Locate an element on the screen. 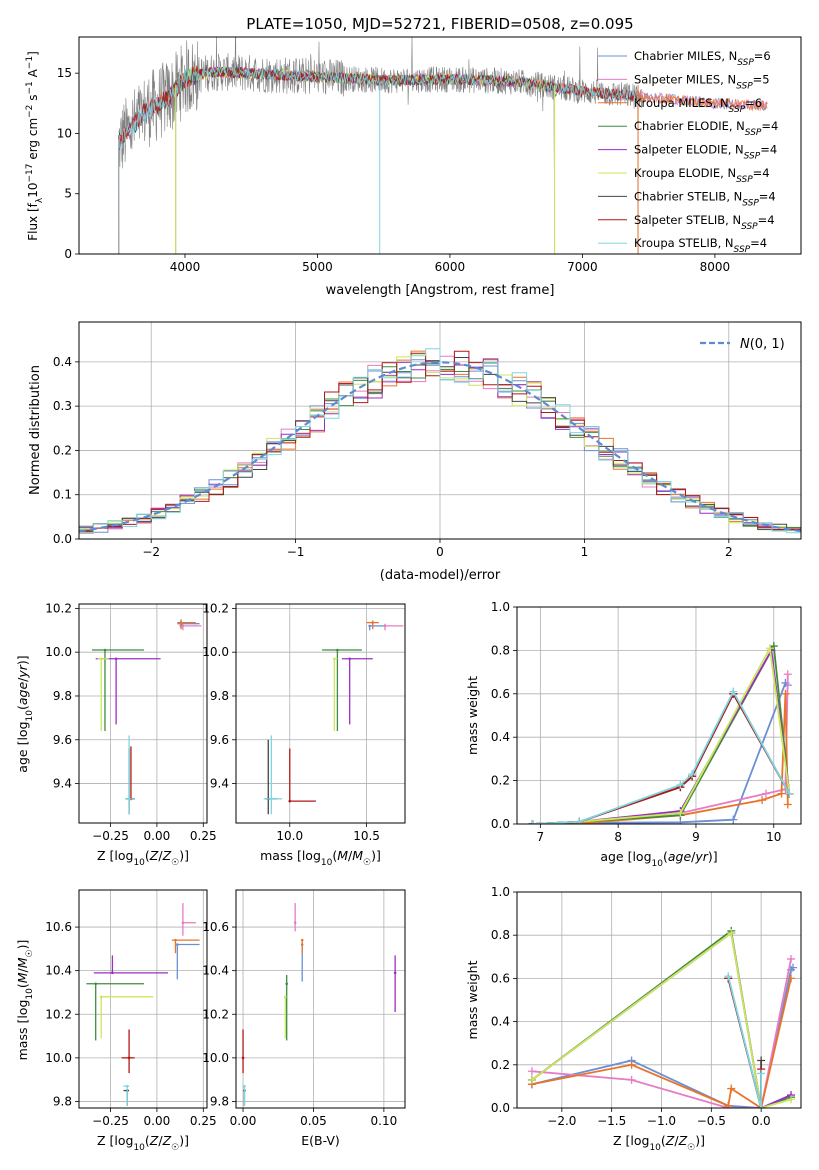 Image resolution: width=819 pixels, height=1170 pixels. spectrum-model-line is located at coordinates (365, 160).